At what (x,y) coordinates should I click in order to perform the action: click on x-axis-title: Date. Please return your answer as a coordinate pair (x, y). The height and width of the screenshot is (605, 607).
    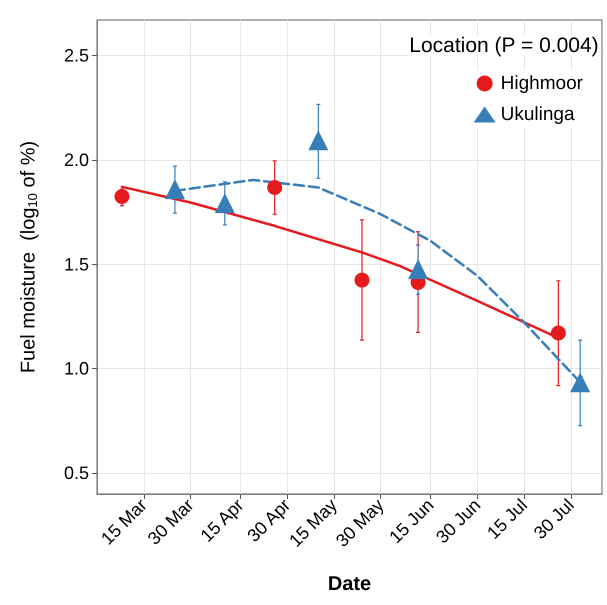
    Looking at the image, I should click on (350, 584).